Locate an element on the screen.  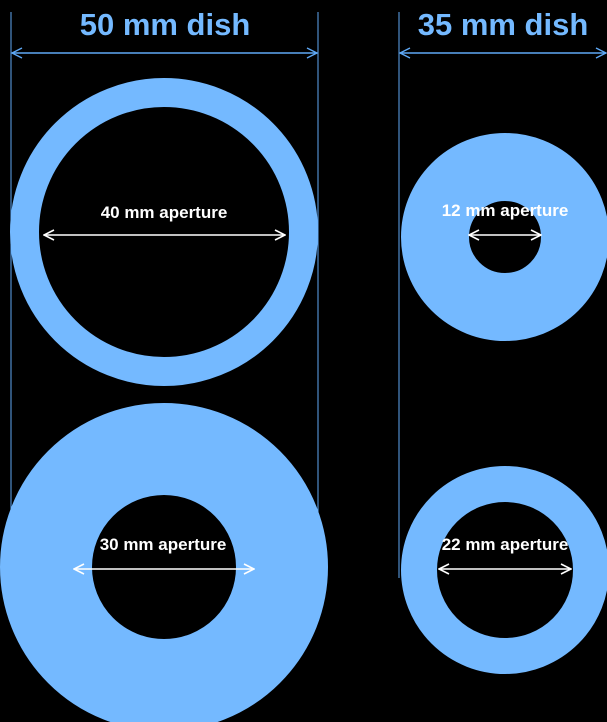
aperture-30-label: 30 mm aperture is located at coordinates (163, 544).